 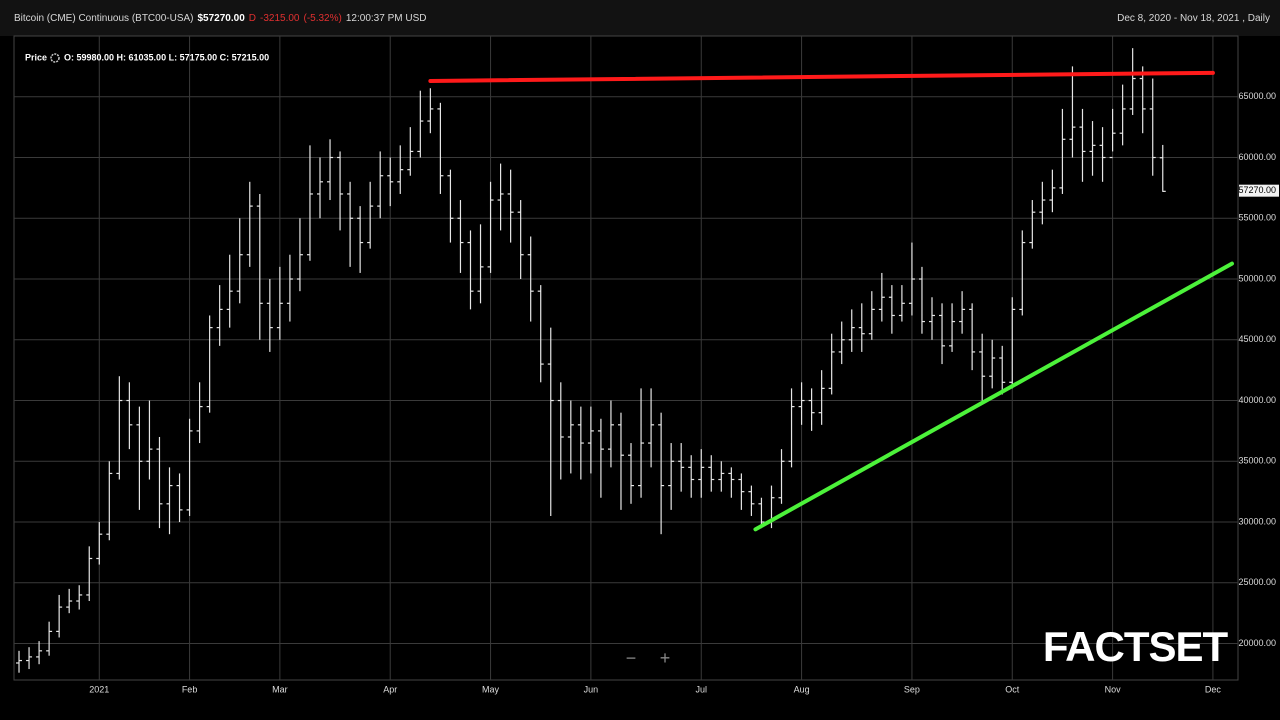 What do you see at coordinates (1113, 689) in the screenshot?
I see `x-tick-label: Nov` at bounding box center [1113, 689].